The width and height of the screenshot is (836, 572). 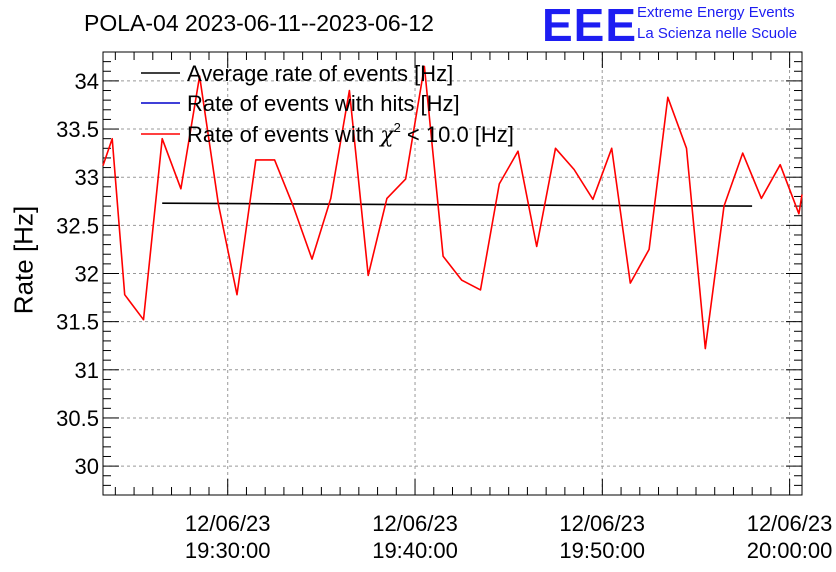 I want to click on legend-label-2: Rate of events with χ2 < 10.0 [Hz], so click(x=350, y=134).